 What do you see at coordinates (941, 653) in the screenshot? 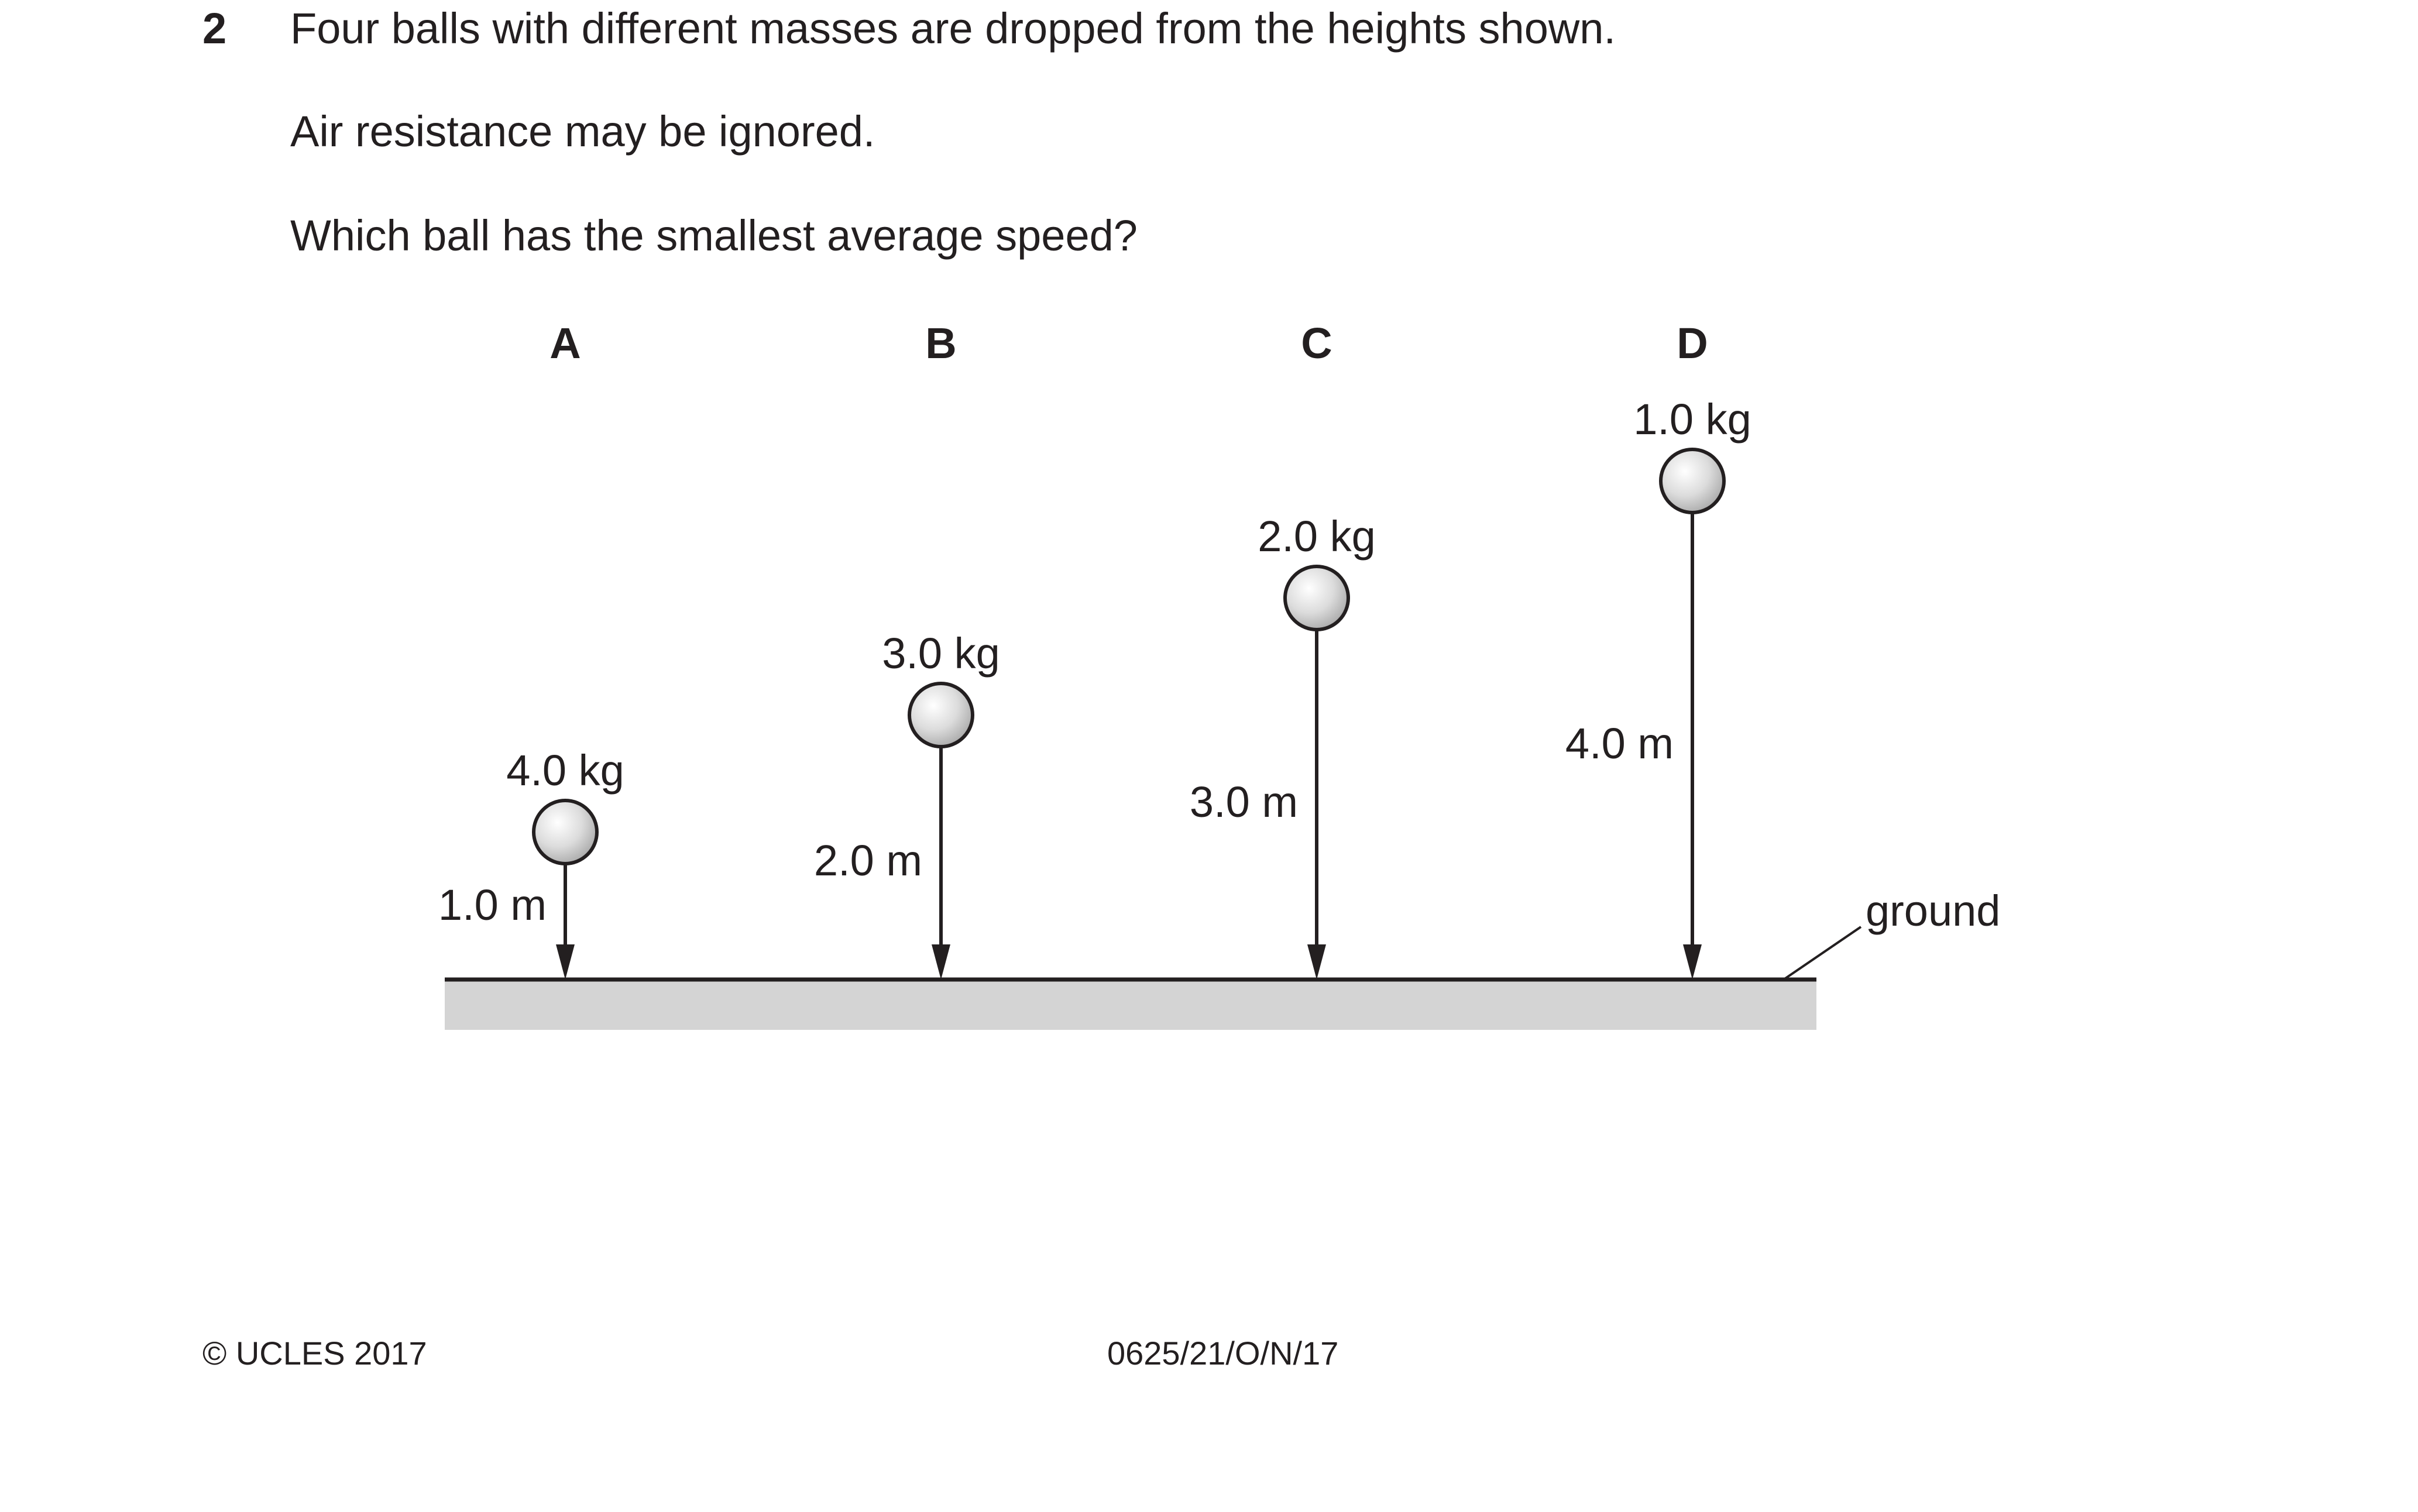
I see `ball-b-mass: 3.0 kg` at bounding box center [941, 653].